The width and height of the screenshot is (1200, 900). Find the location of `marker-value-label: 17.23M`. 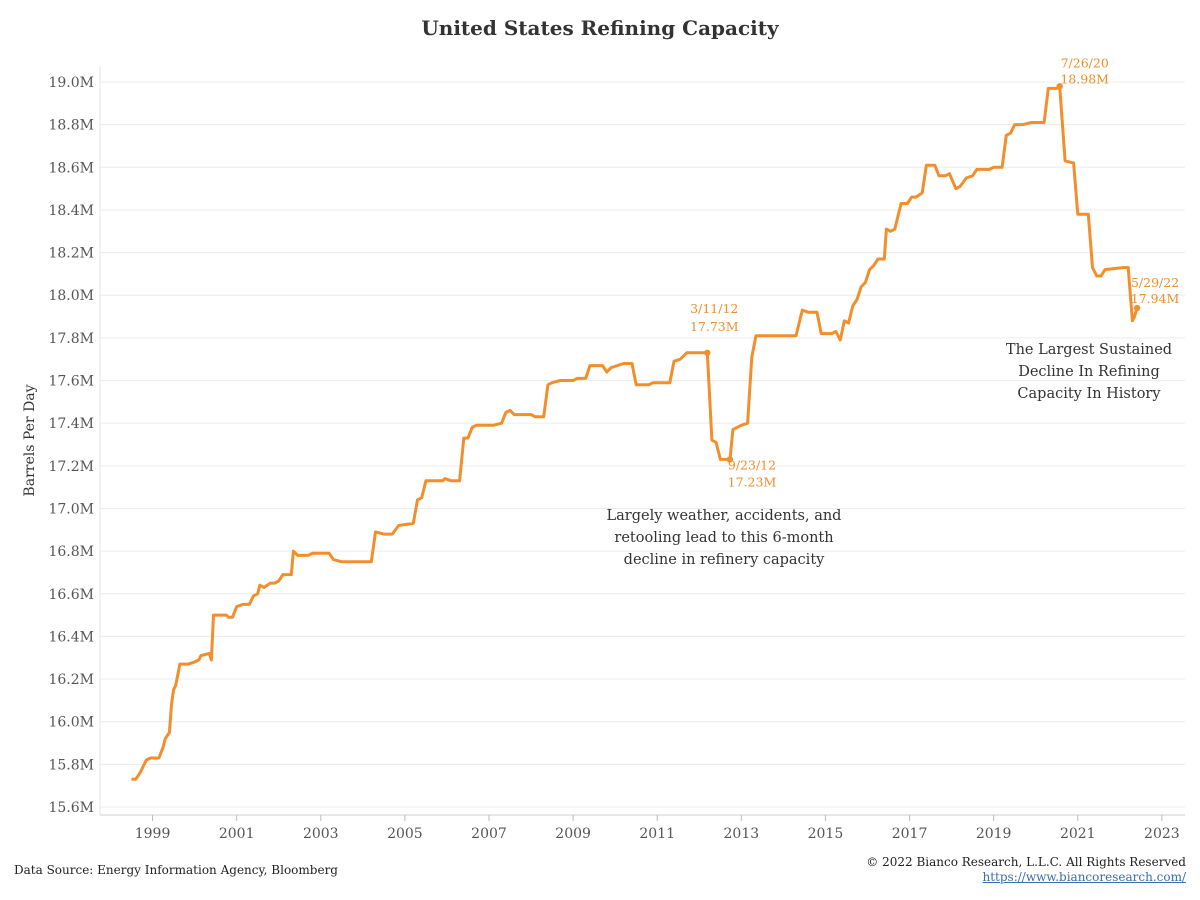

marker-value-label: 17.23M is located at coordinates (752, 481).